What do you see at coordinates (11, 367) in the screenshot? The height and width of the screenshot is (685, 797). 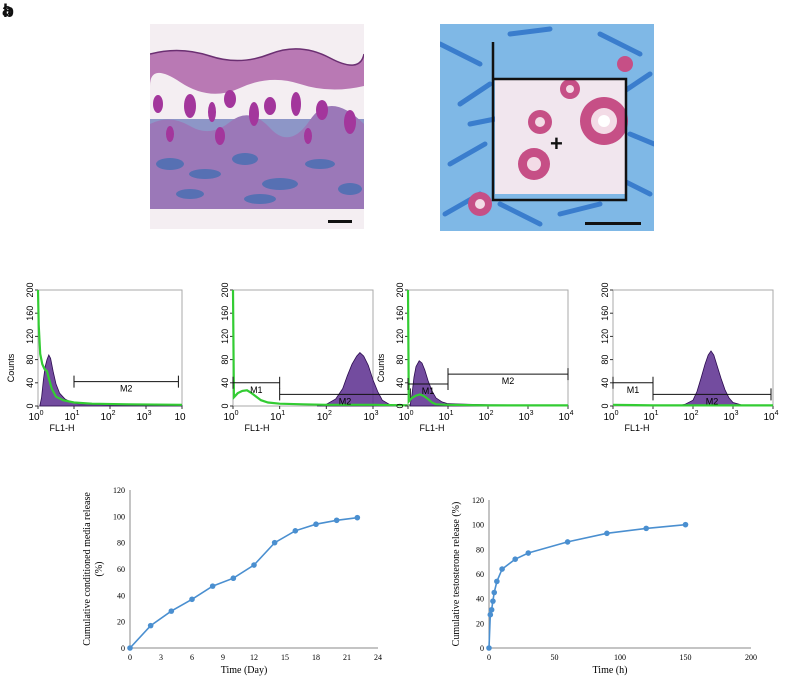 I see `y-axis-label: Counts` at bounding box center [11, 367].